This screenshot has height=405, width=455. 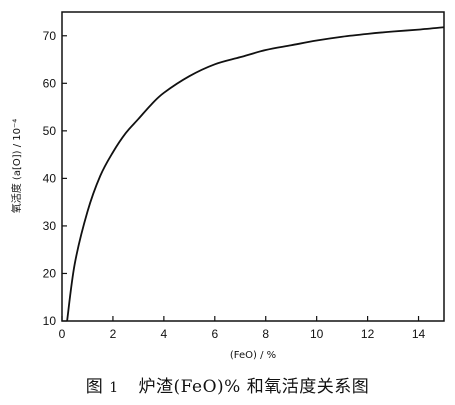 I want to click on y-tick-label: 50, so click(x=50, y=131).